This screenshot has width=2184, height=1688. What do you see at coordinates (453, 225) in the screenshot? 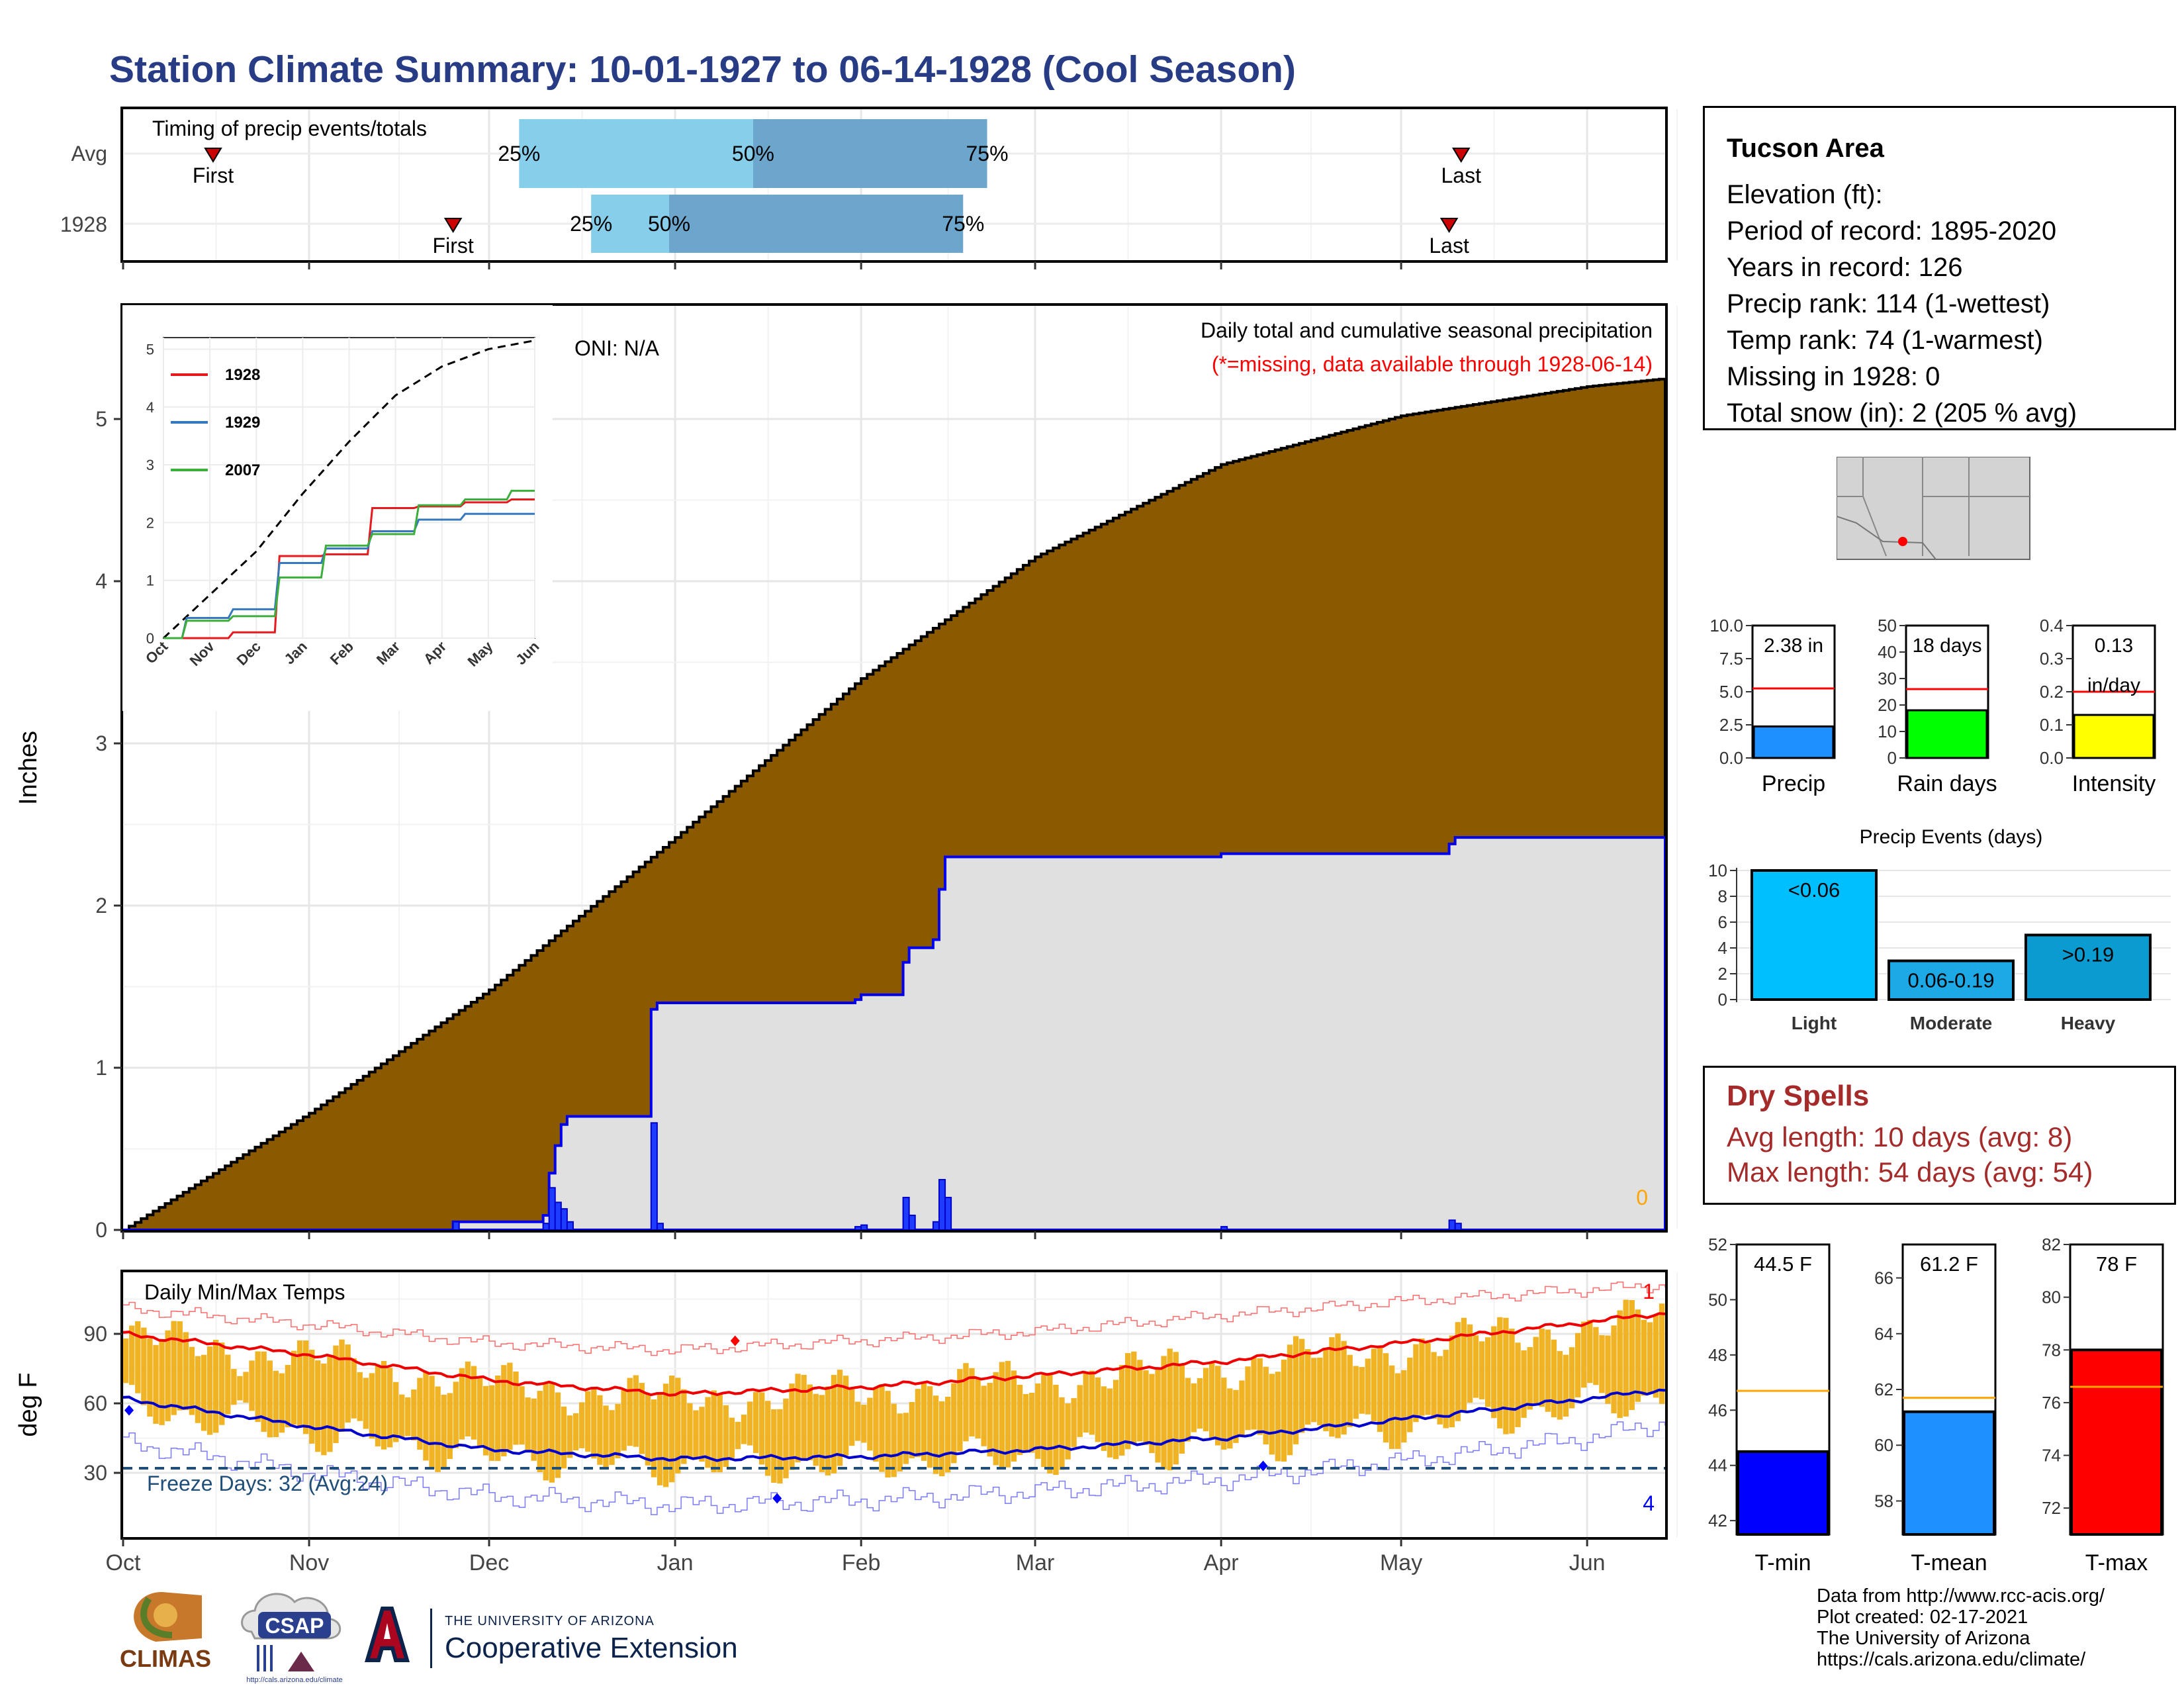
I see `timing-first-marker` at bounding box center [453, 225].